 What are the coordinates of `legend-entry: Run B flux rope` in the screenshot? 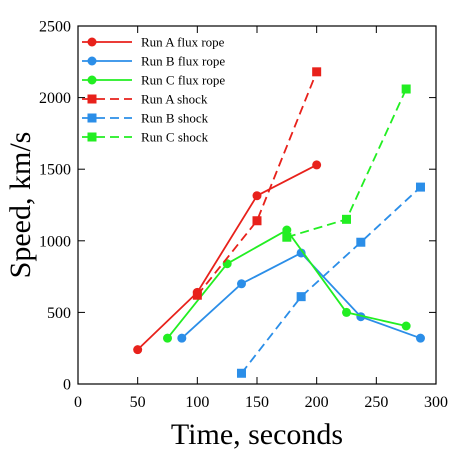 It's located at (153, 61).